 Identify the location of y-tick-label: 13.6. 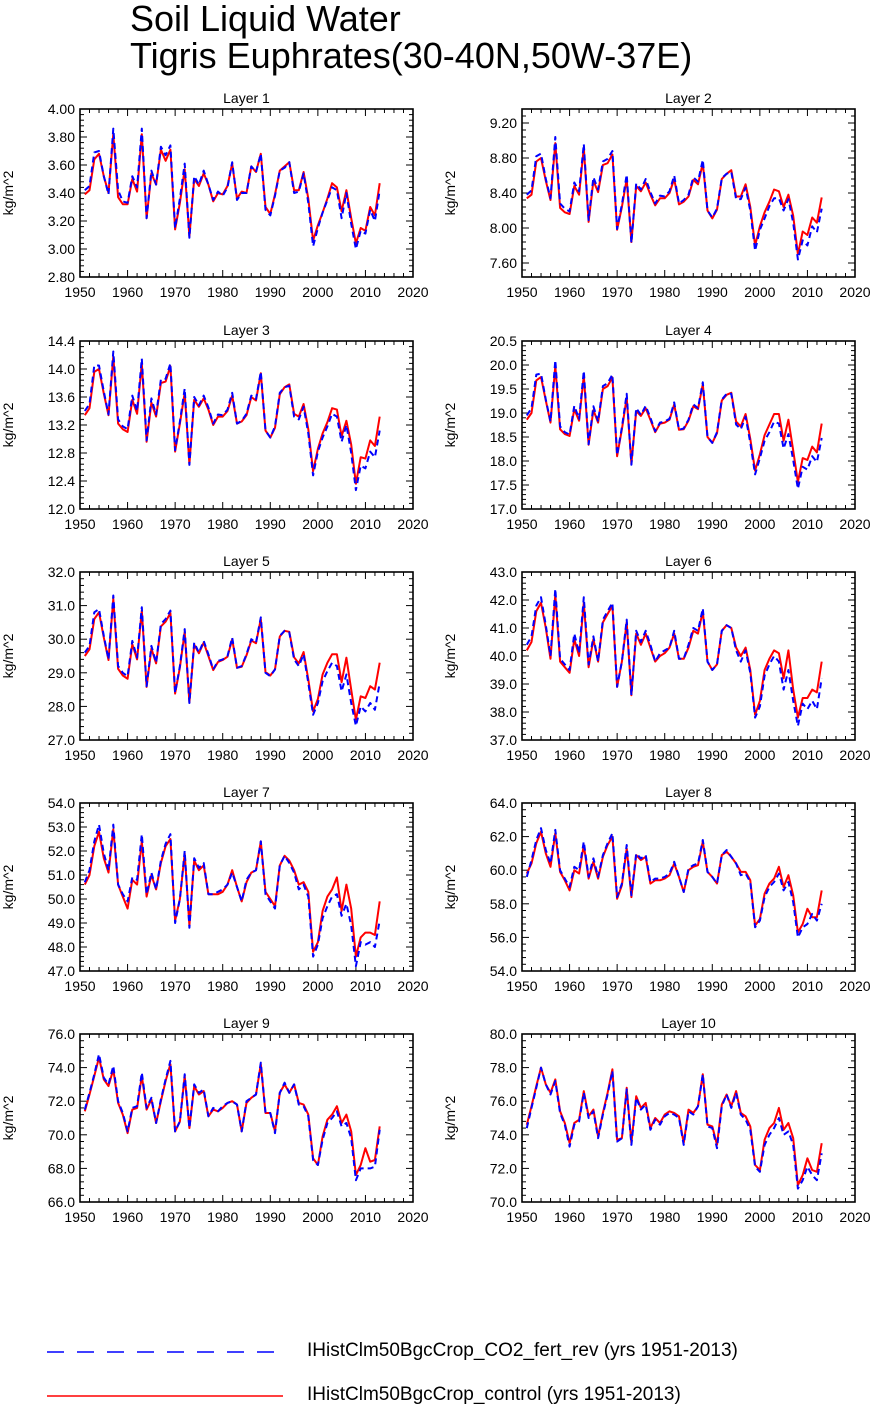
(61, 397).